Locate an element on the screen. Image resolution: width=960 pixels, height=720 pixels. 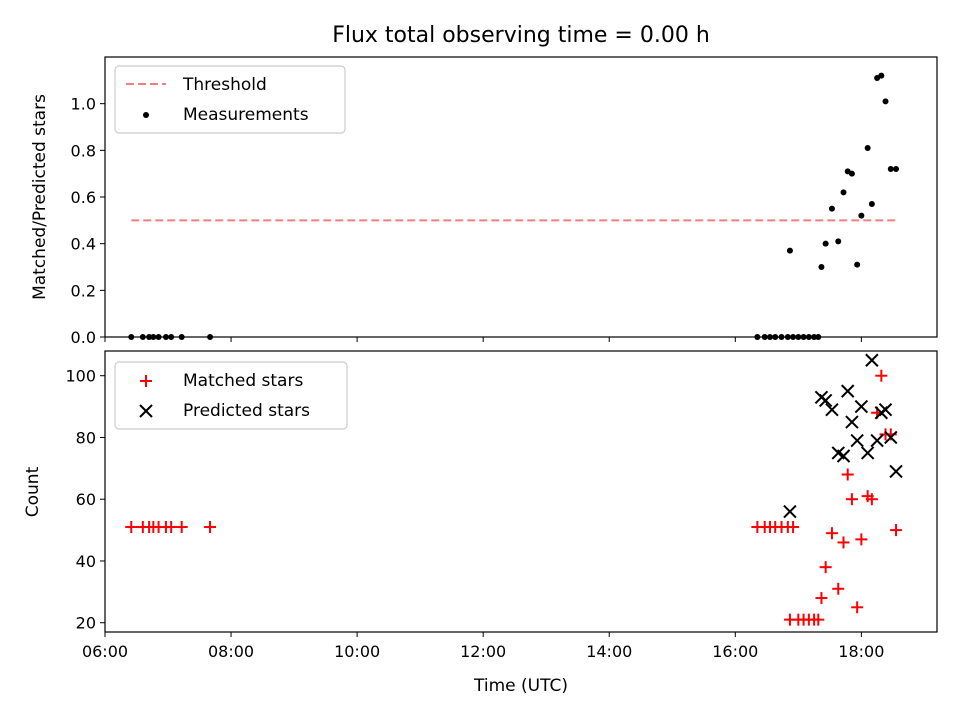
x-tick-label: 18:00 is located at coordinates (861, 651).